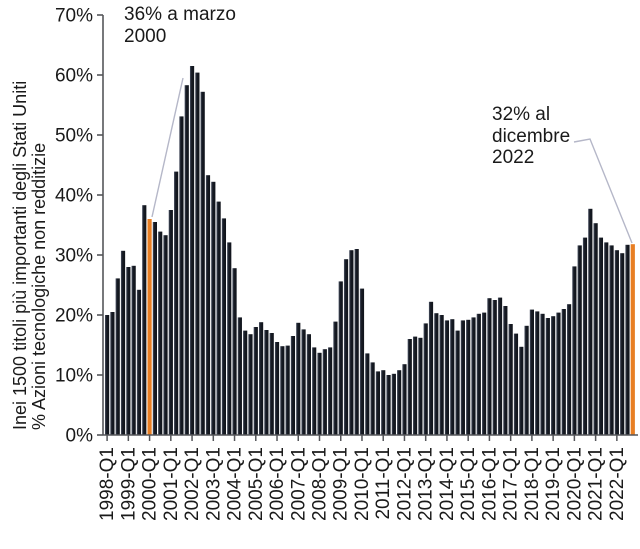 Image resolution: width=640 pixels, height=549 pixels. What do you see at coordinates (74, 76) in the screenshot?
I see `y-tick-label: 60%` at bounding box center [74, 76].